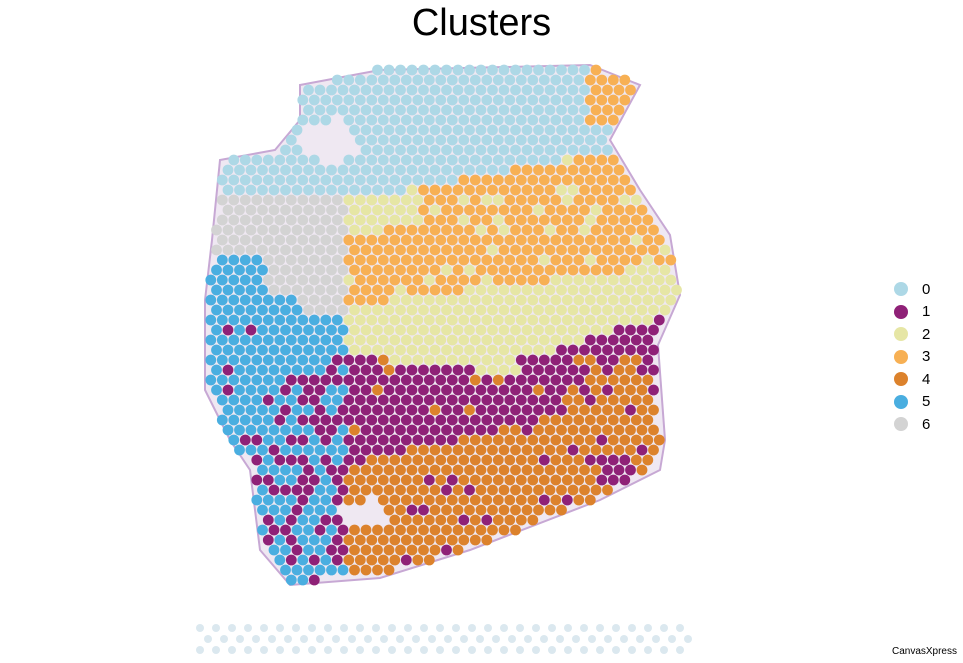 The image size is (963, 663). I want to click on legend-item: 5, so click(912, 402).